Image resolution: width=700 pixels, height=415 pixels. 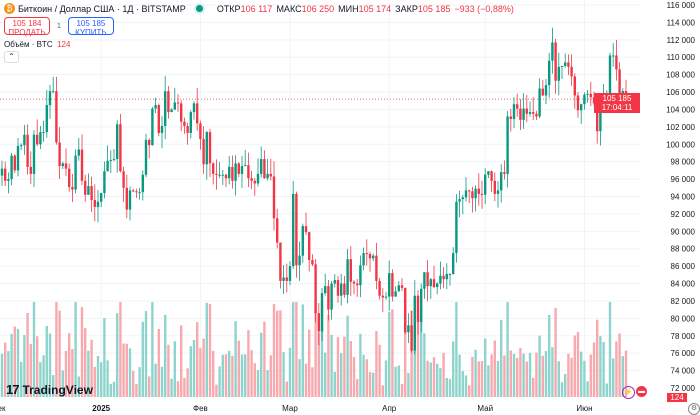 I want to click on bitcoin-icon: ₿, so click(x=9, y=8).